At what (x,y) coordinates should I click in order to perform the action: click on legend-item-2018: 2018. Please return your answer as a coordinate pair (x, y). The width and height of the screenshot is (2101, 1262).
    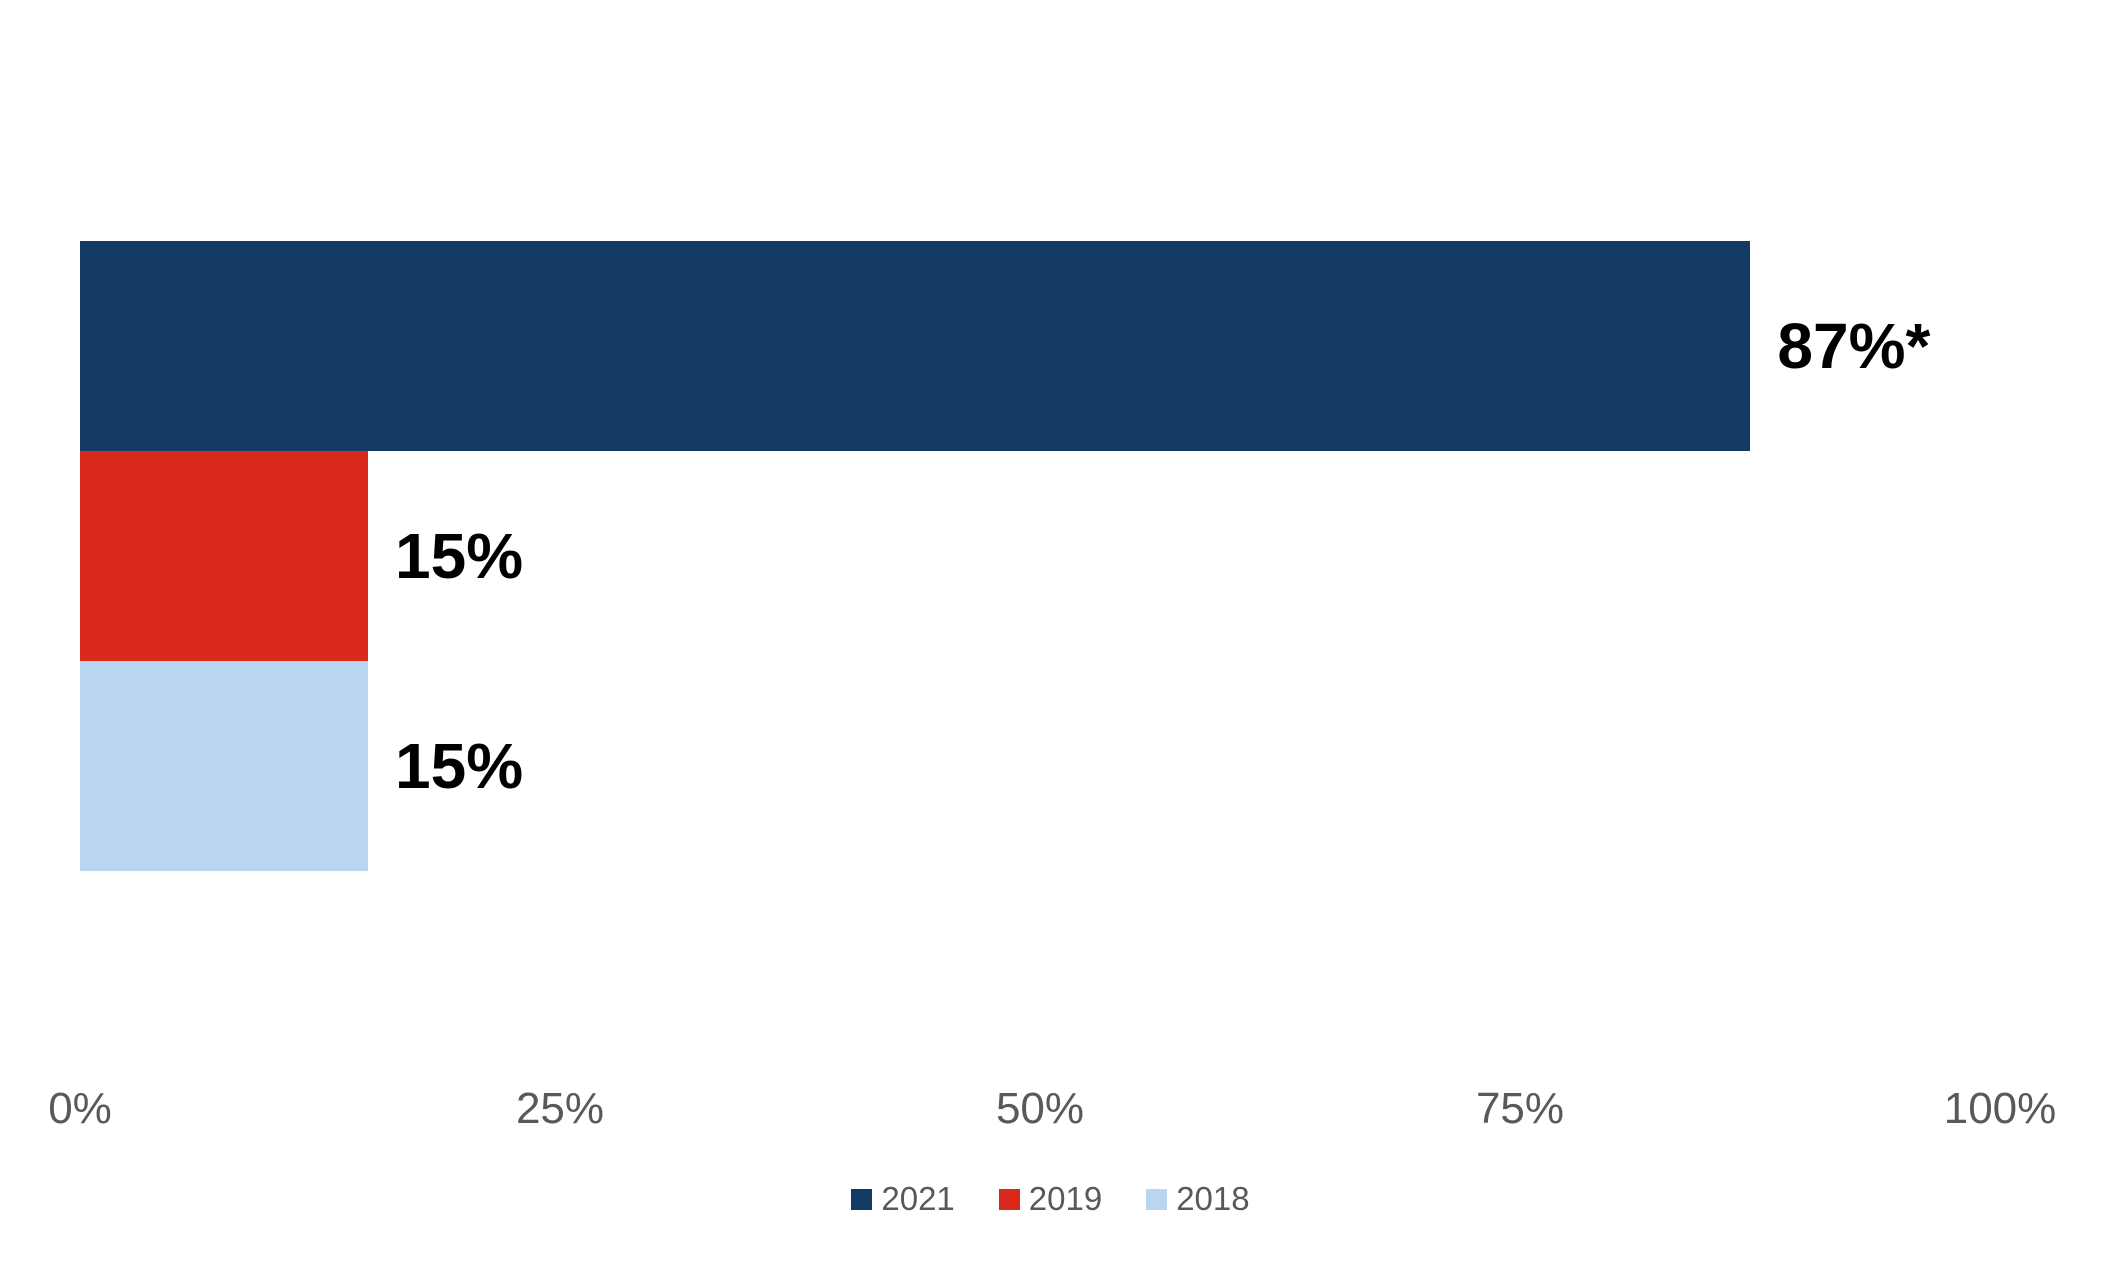
    Looking at the image, I should click on (1198, 1199).